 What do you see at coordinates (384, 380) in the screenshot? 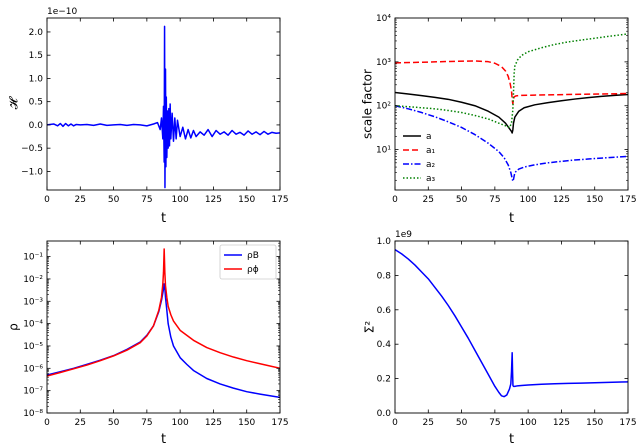
I see `y-tick-label: 0.2` at bounding box center [384, 380].